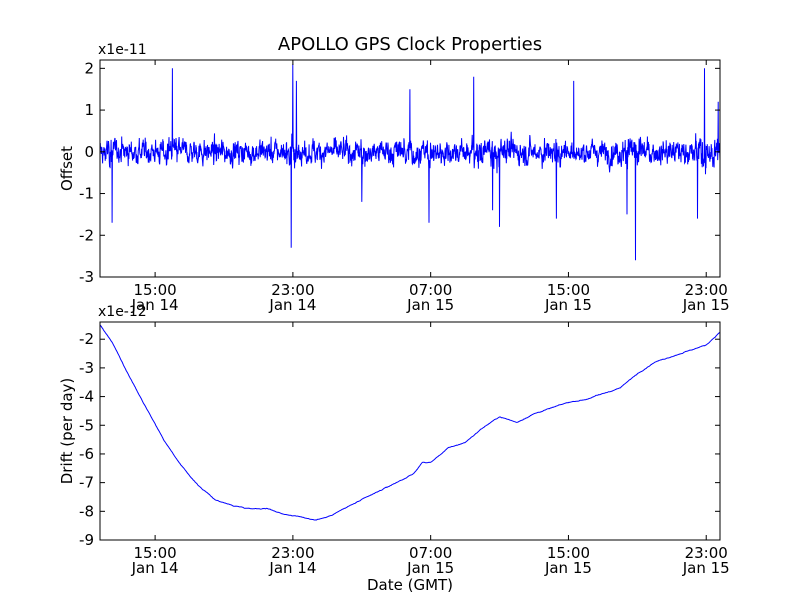 Image resolution: width=800 pixels, height=600 pixels. I want to click on y-tick-label: 1, so click(89, 110).